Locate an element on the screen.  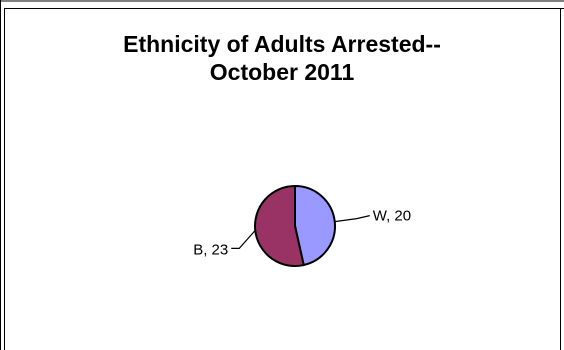
pie-chart is located at coordinates (295, 225).